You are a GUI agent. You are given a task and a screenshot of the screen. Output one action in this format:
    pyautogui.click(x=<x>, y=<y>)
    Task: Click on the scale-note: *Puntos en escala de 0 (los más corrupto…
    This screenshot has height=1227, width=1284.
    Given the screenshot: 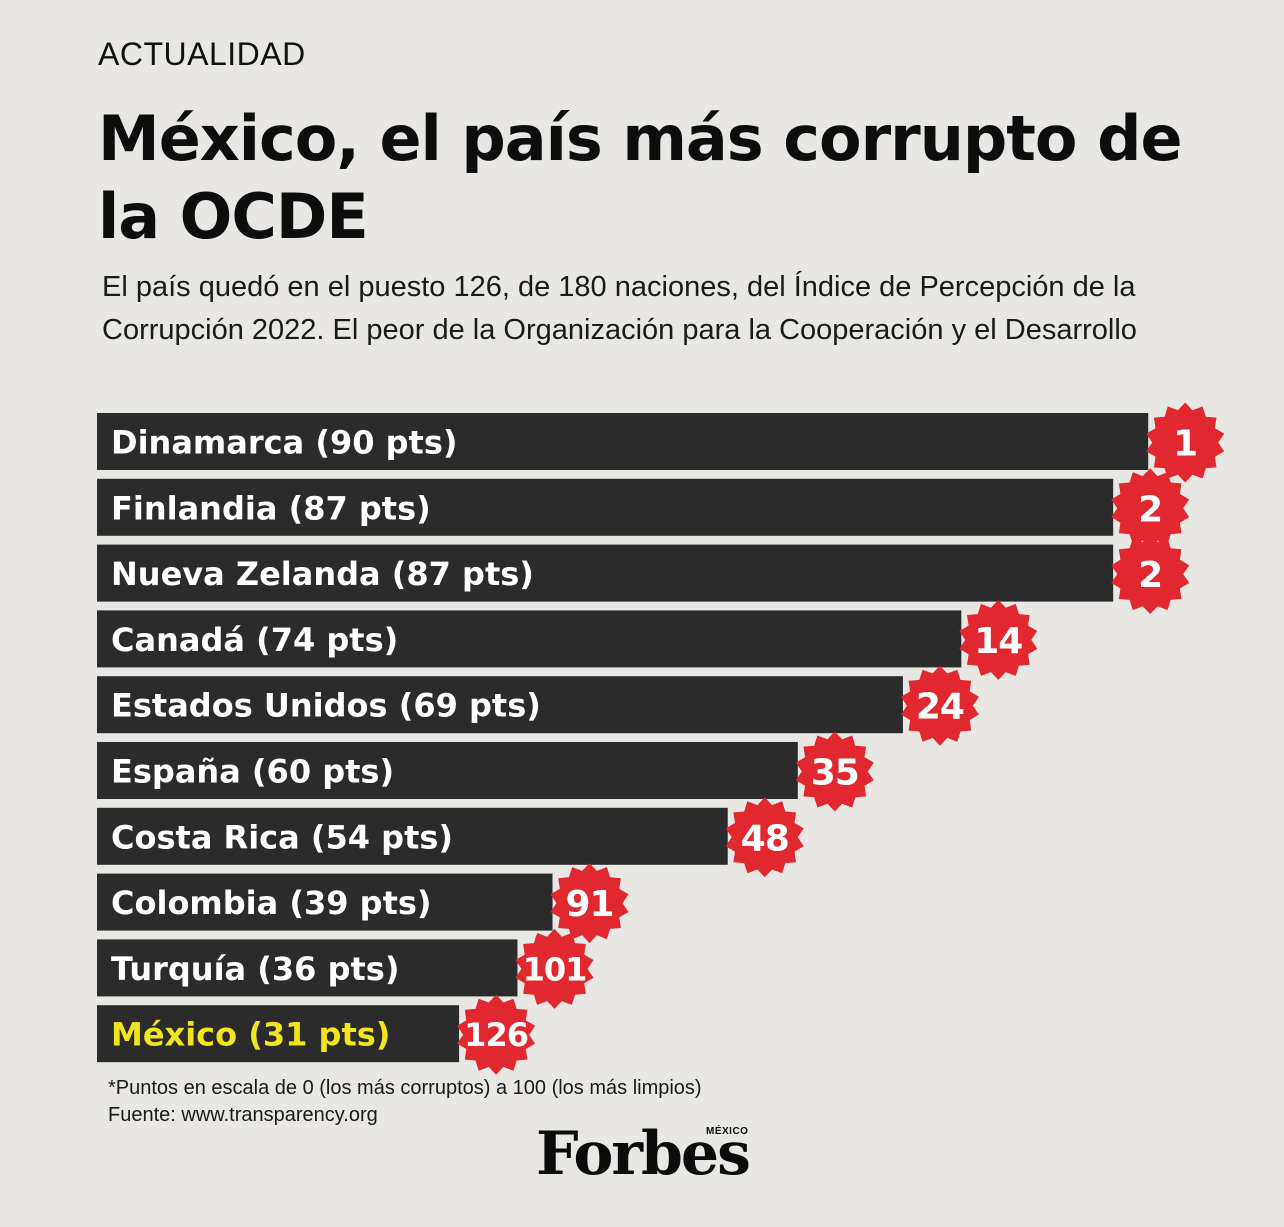 What is the action you would take?
    pyautogui.click(x=405, y=1088)
    